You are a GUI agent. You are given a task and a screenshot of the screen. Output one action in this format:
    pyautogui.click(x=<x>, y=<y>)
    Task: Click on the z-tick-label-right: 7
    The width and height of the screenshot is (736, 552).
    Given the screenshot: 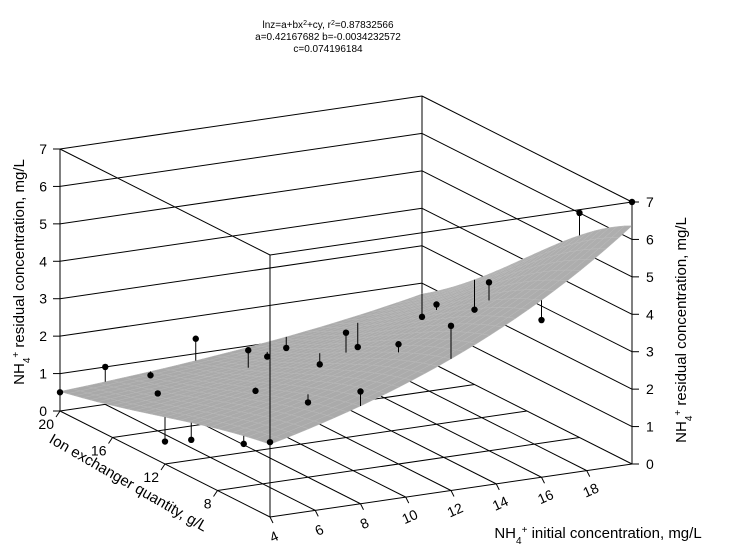 What is the action you would take?
    pyautogui.click(x=650, y=202)
    